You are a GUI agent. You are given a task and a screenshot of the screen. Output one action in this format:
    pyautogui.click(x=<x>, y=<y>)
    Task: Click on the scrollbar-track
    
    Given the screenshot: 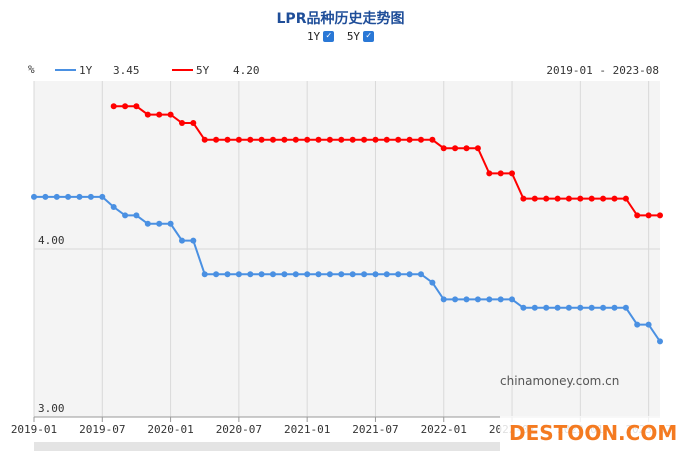 What is the action you would take?
    pyautogui.click(x=267, y=446)
    